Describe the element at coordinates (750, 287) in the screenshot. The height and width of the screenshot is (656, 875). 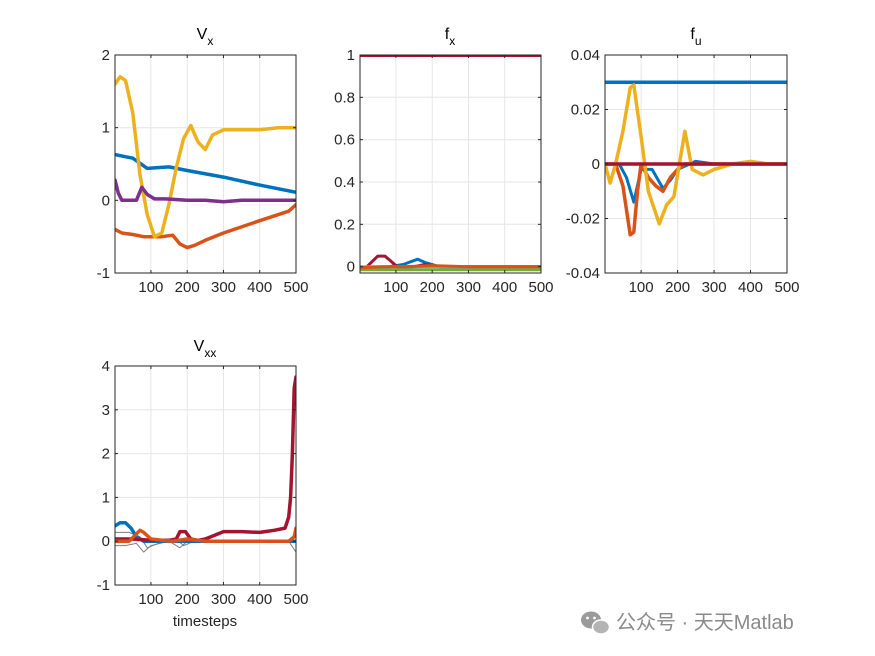
I see `fu-xtick-label: 400` at that location.